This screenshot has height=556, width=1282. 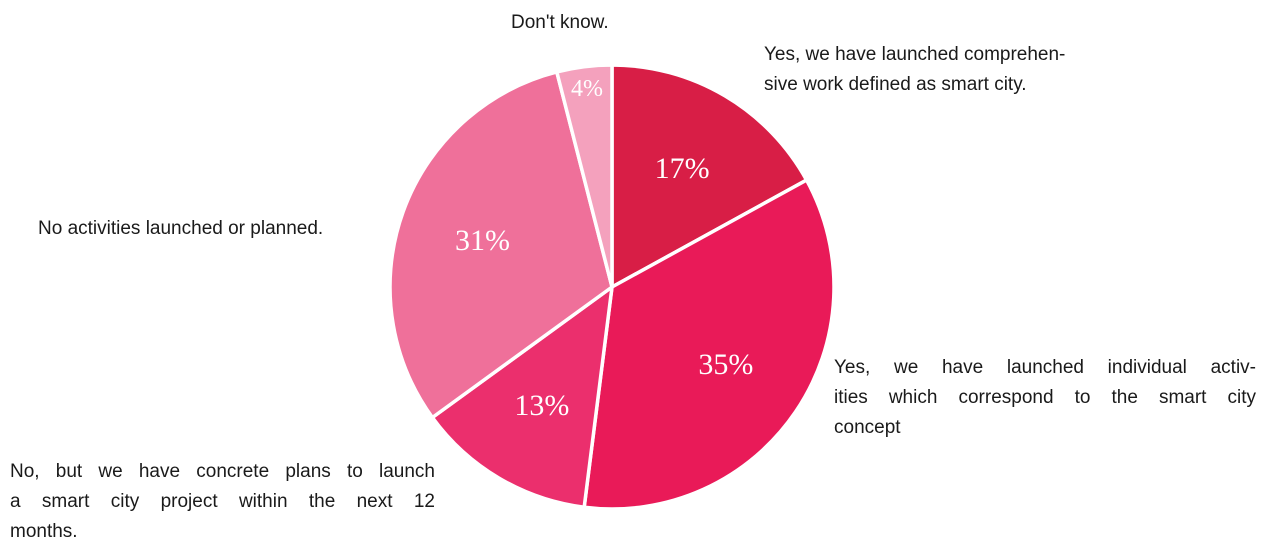 I want to click on label-no-activities: No activities launched or planned., so click(x=180, y=229).